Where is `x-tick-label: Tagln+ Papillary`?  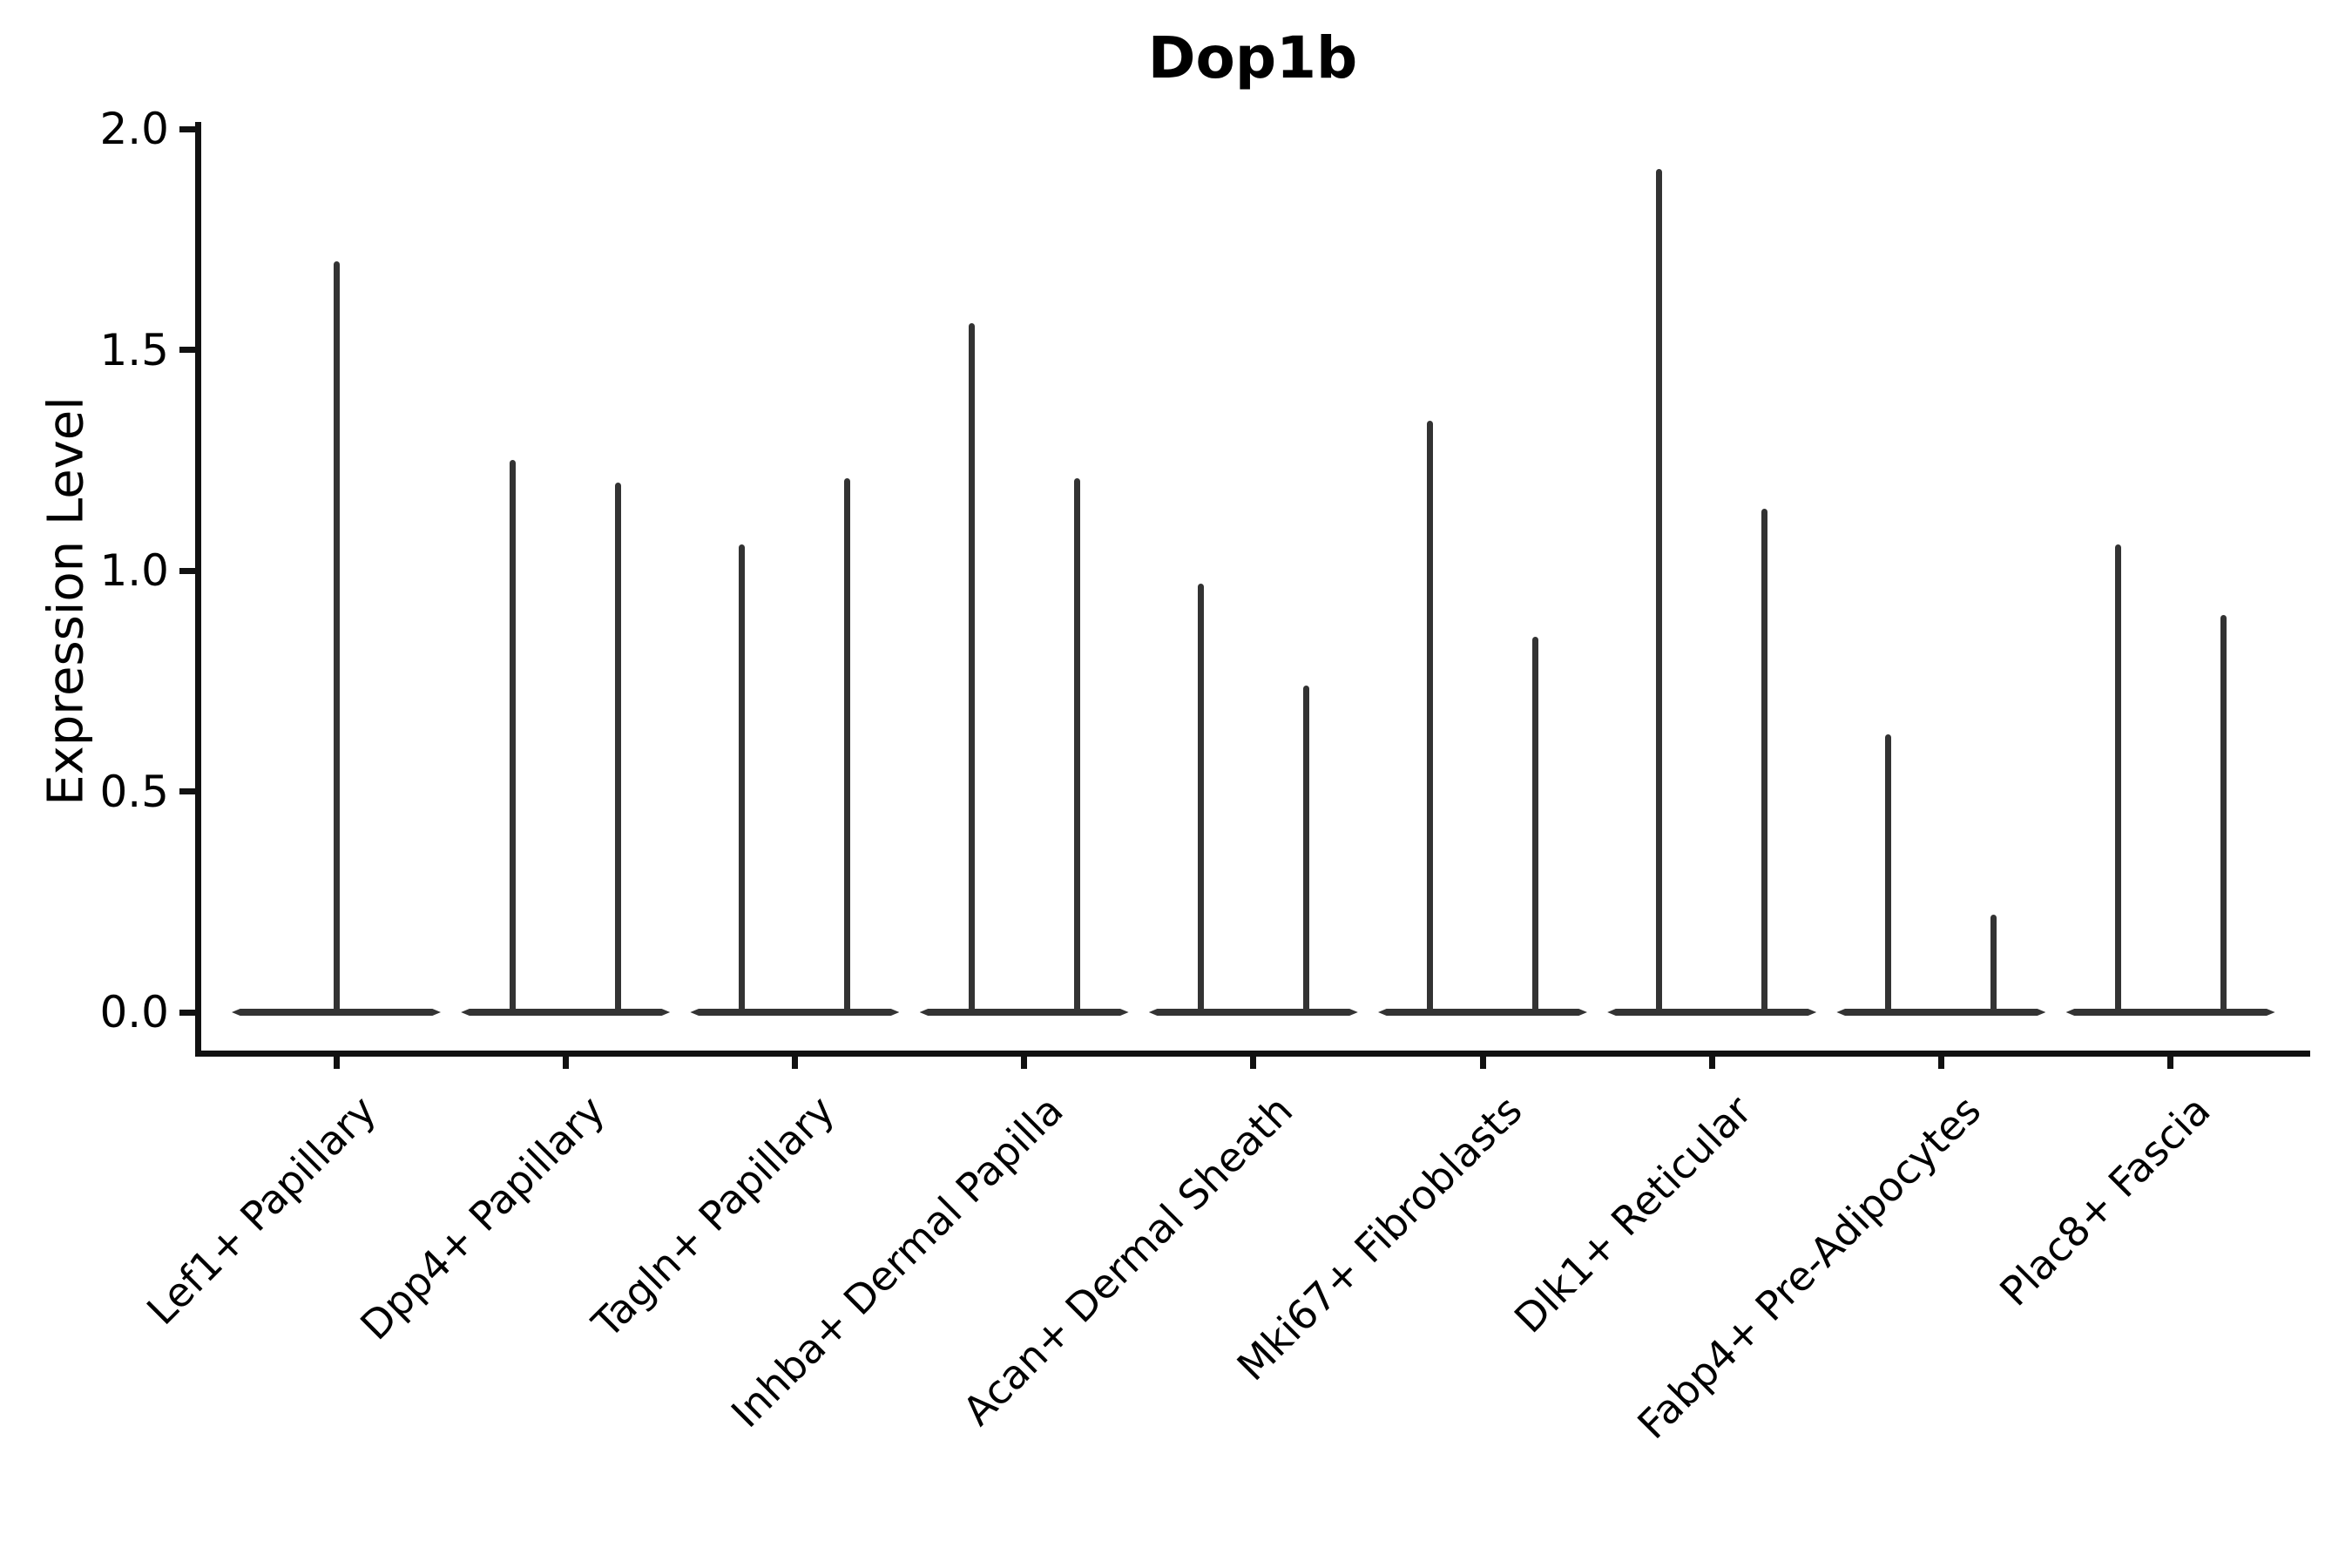 x-tick-label: Tagln+ Papillary is located at coordinates (712, 1217).